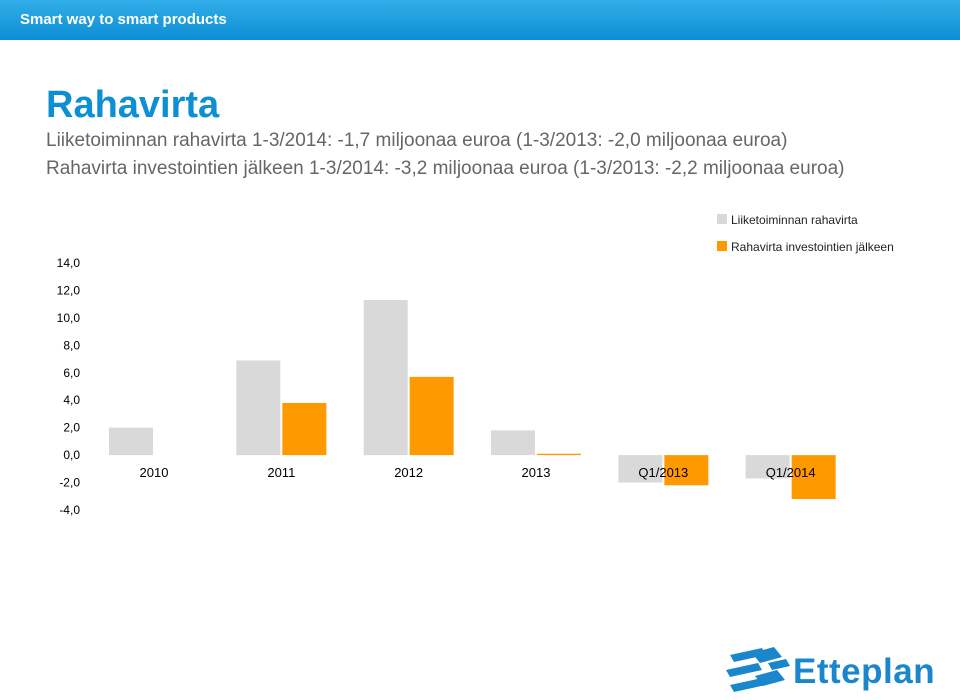 The height and width of the screenshot is (700, 960). What do you see at coordinates (864, 671) in the screenshot?
I see `logo-wordmark: Etteplan` at bounding box center [864, 671].